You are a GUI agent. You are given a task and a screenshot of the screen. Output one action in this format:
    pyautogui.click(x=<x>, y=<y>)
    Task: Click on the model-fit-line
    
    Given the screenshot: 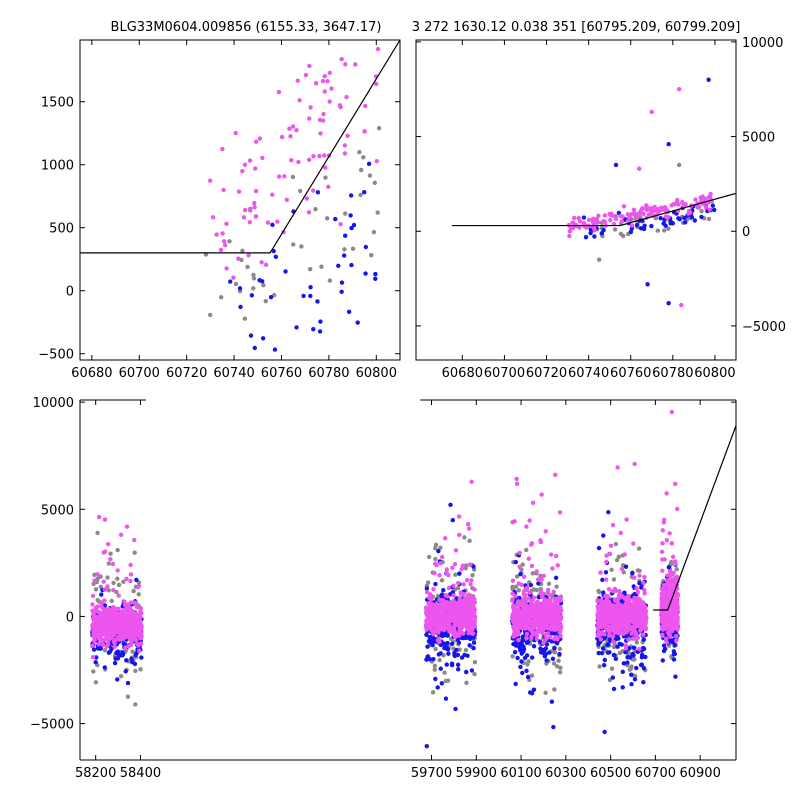 What is the action you would take?
    pyautogui.click(x=240, y=147)
    